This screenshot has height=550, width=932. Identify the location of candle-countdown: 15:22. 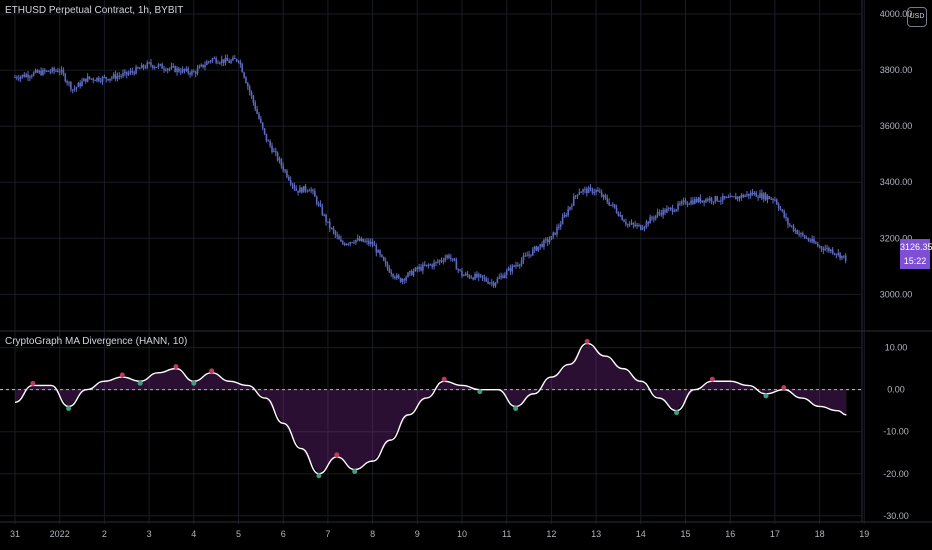
(915, 261).